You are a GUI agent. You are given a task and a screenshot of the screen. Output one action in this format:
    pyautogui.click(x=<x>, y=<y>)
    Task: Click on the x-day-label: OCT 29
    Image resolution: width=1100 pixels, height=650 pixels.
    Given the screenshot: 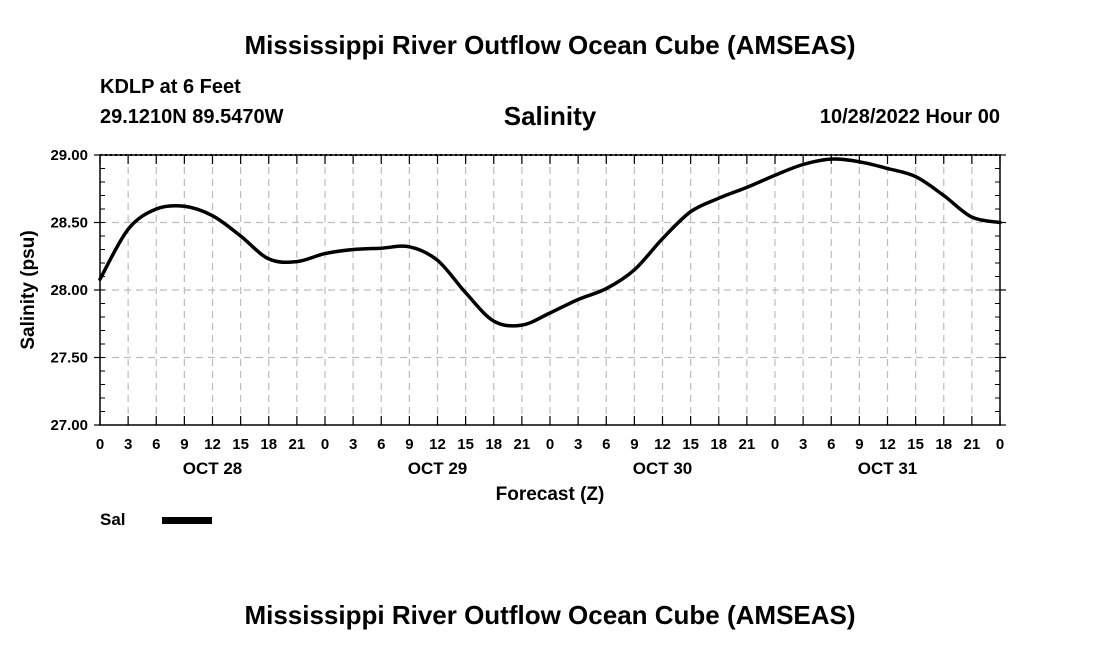 What is the action you would take?
    pyautogui.click(x=438, y=468)
    